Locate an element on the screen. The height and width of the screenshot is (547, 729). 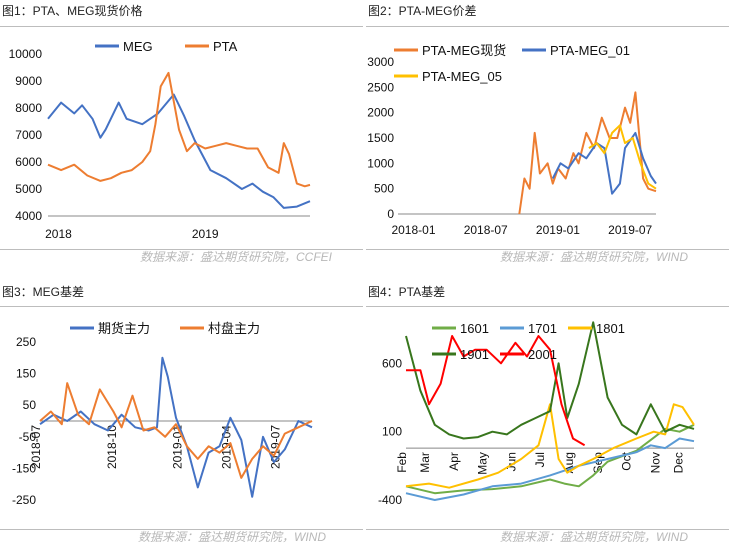
legend-label: 1601 is located at coordinates (474, 328).